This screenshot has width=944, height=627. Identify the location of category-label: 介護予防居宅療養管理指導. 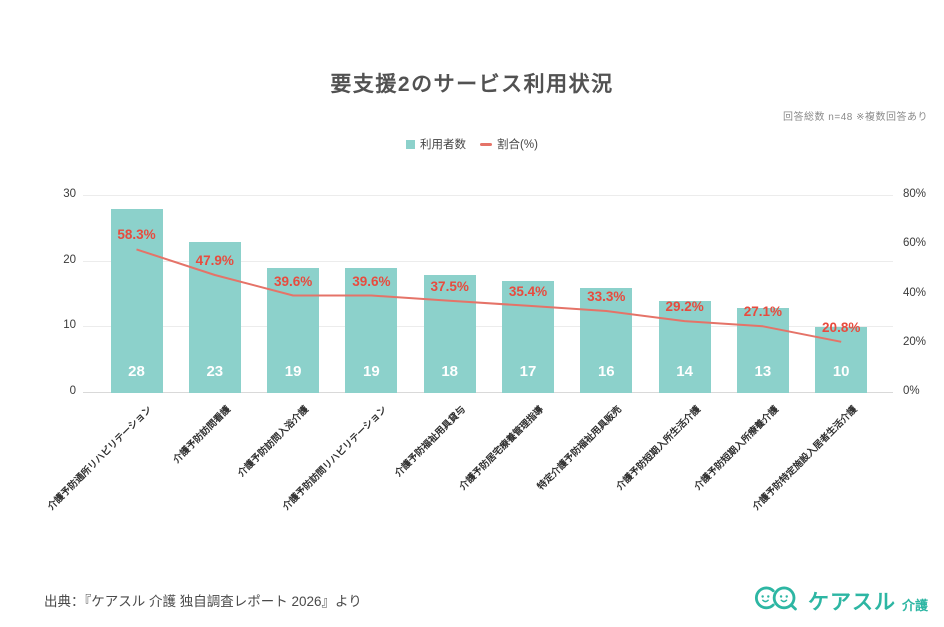
(501, 448).